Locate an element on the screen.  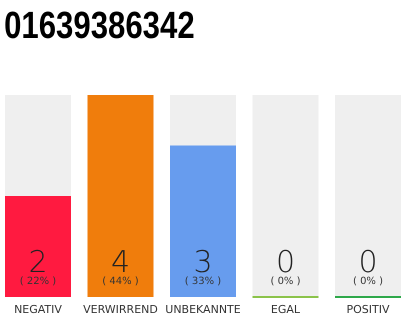
x-tick-label: EGAL is located at coordinates (285, 309).